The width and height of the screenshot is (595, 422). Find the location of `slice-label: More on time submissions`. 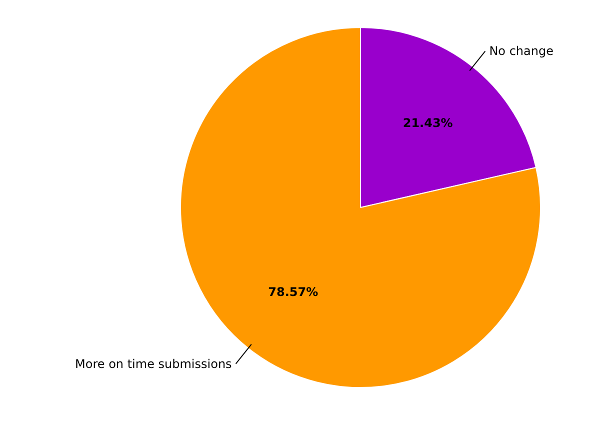

slice-label: More on time submissions is located at coordinates (153, 363).